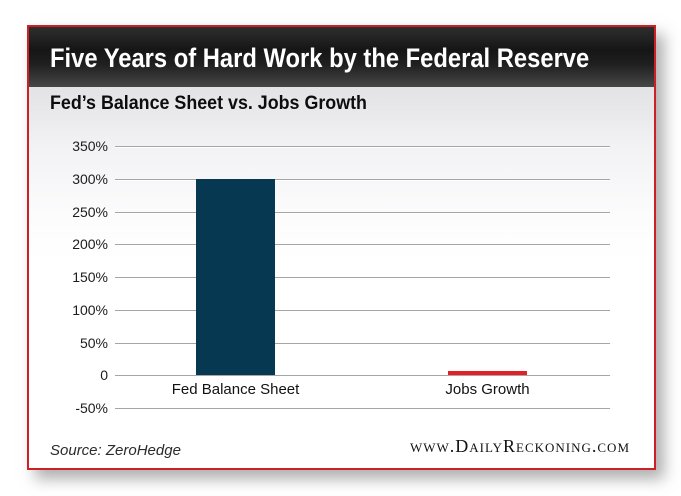 The image size is (681, 496). I want to click on fed-balance-sheet-bar, so click(235, 277).